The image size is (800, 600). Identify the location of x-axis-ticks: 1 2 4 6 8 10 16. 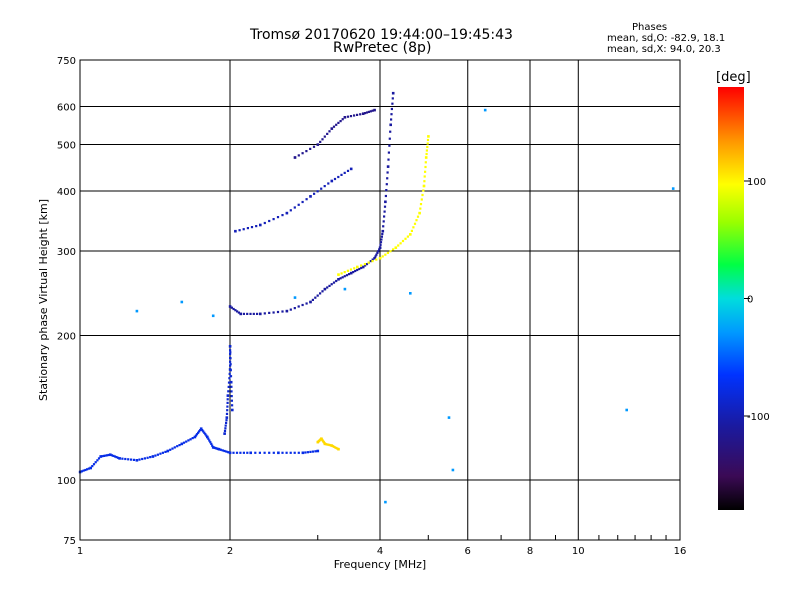
(381, 546).